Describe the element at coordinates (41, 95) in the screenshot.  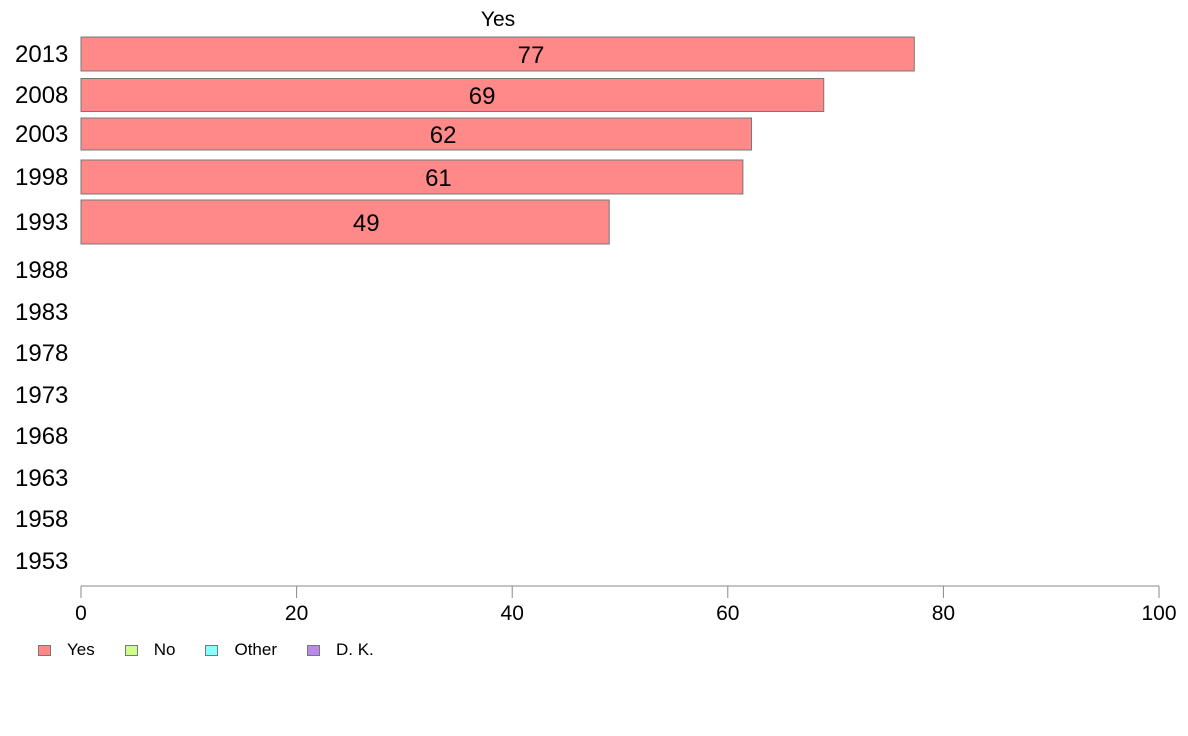
I see `category-label: 2008` at that location.